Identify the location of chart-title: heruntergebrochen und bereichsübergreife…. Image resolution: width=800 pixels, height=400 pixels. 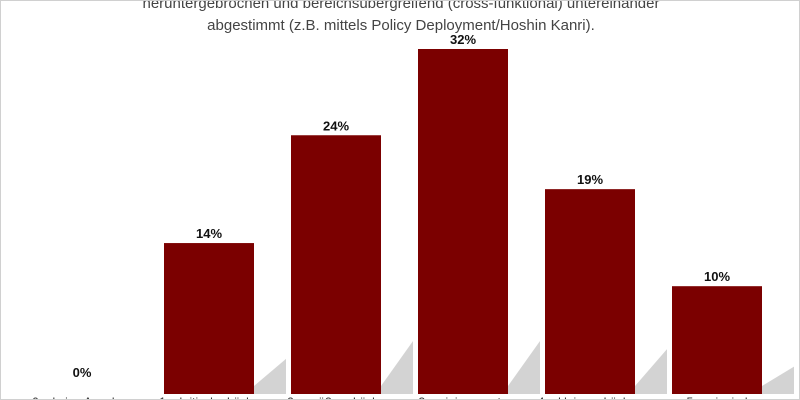
(400, 18).